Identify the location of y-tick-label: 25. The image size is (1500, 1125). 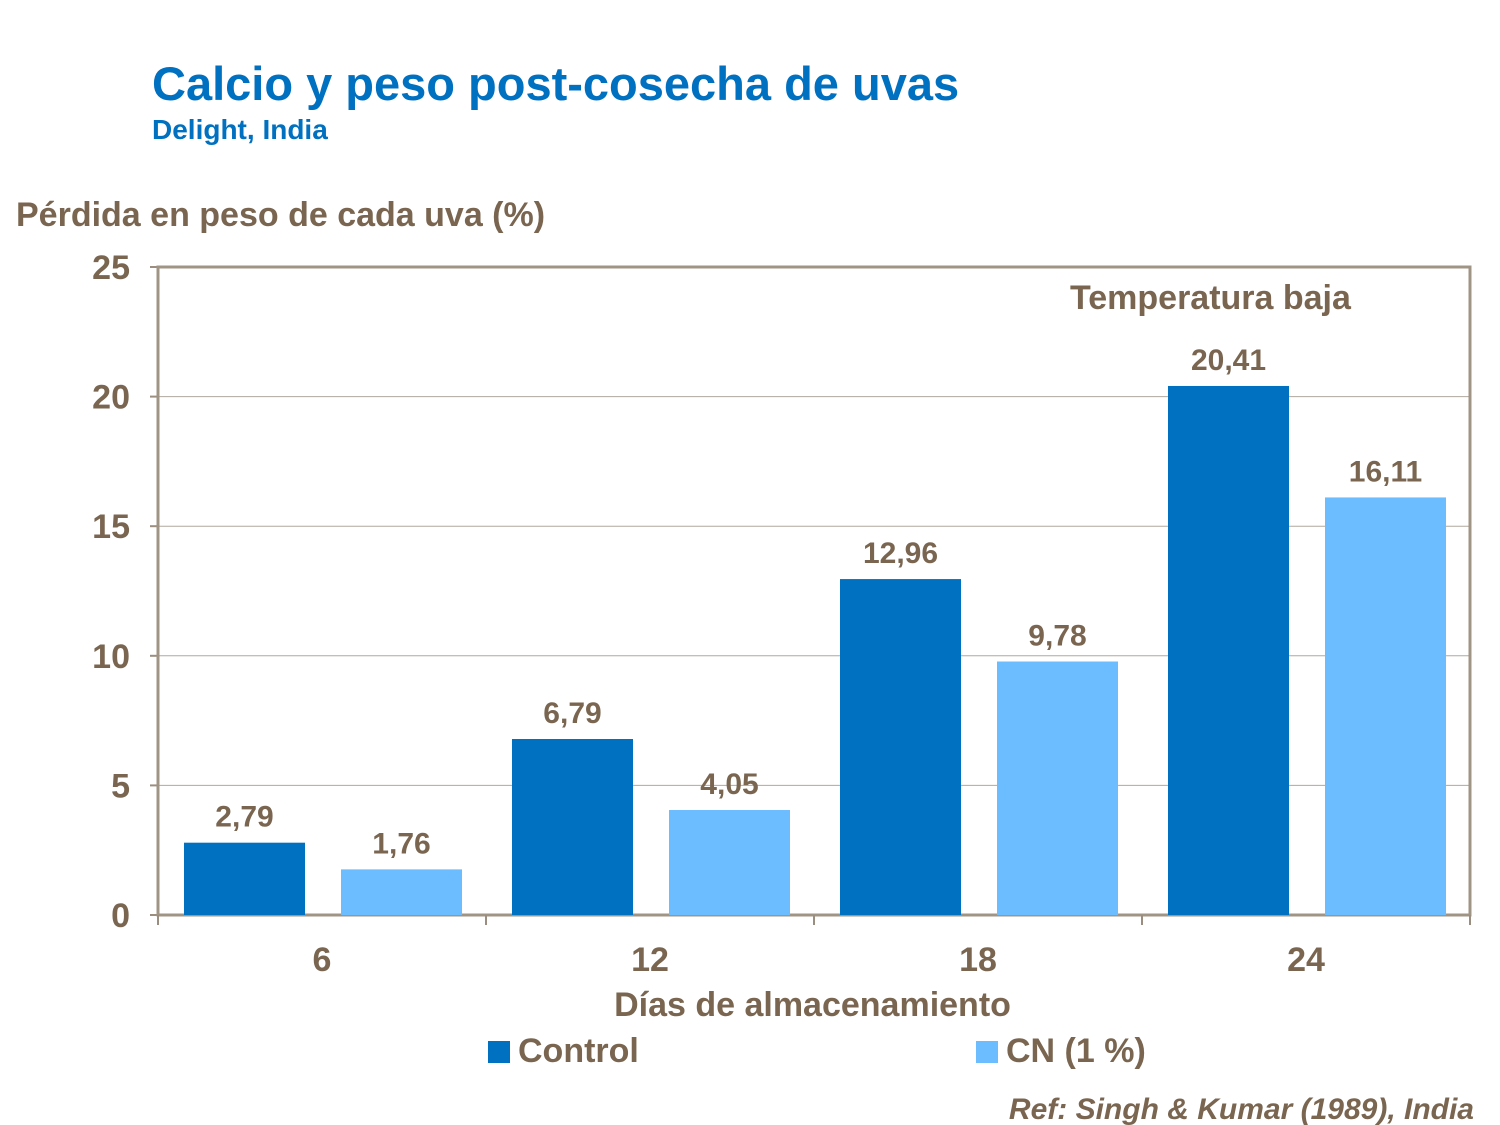
(111, 268).